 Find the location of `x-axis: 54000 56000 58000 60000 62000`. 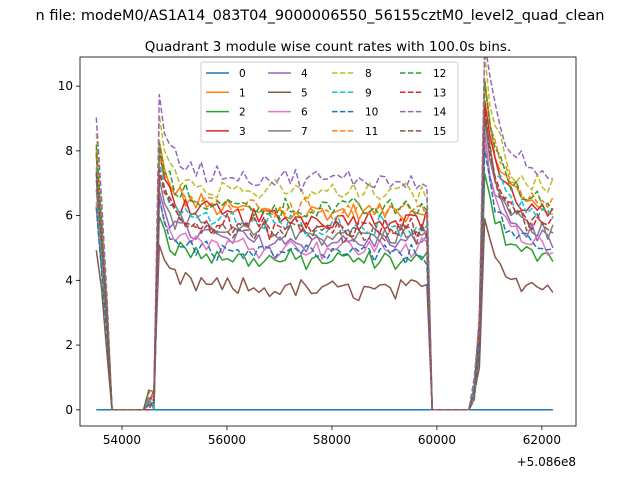

x-axis: 54000 56000 58000 60000 62000 is located at coordinates (332, 436).